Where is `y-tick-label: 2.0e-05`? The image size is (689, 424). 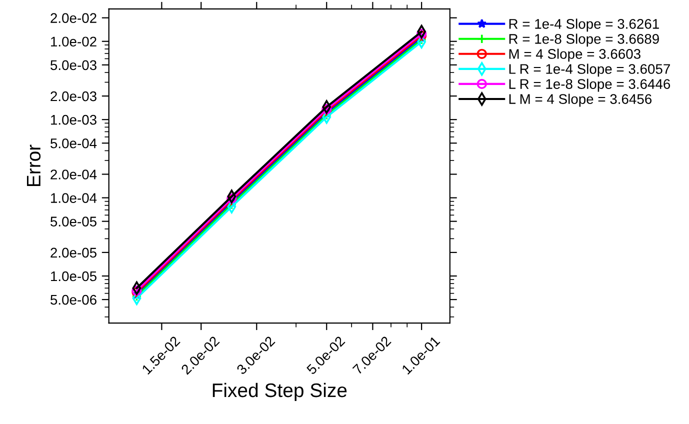 y-tick-label: 2.0e-05 is located at coordinates (73, 253).